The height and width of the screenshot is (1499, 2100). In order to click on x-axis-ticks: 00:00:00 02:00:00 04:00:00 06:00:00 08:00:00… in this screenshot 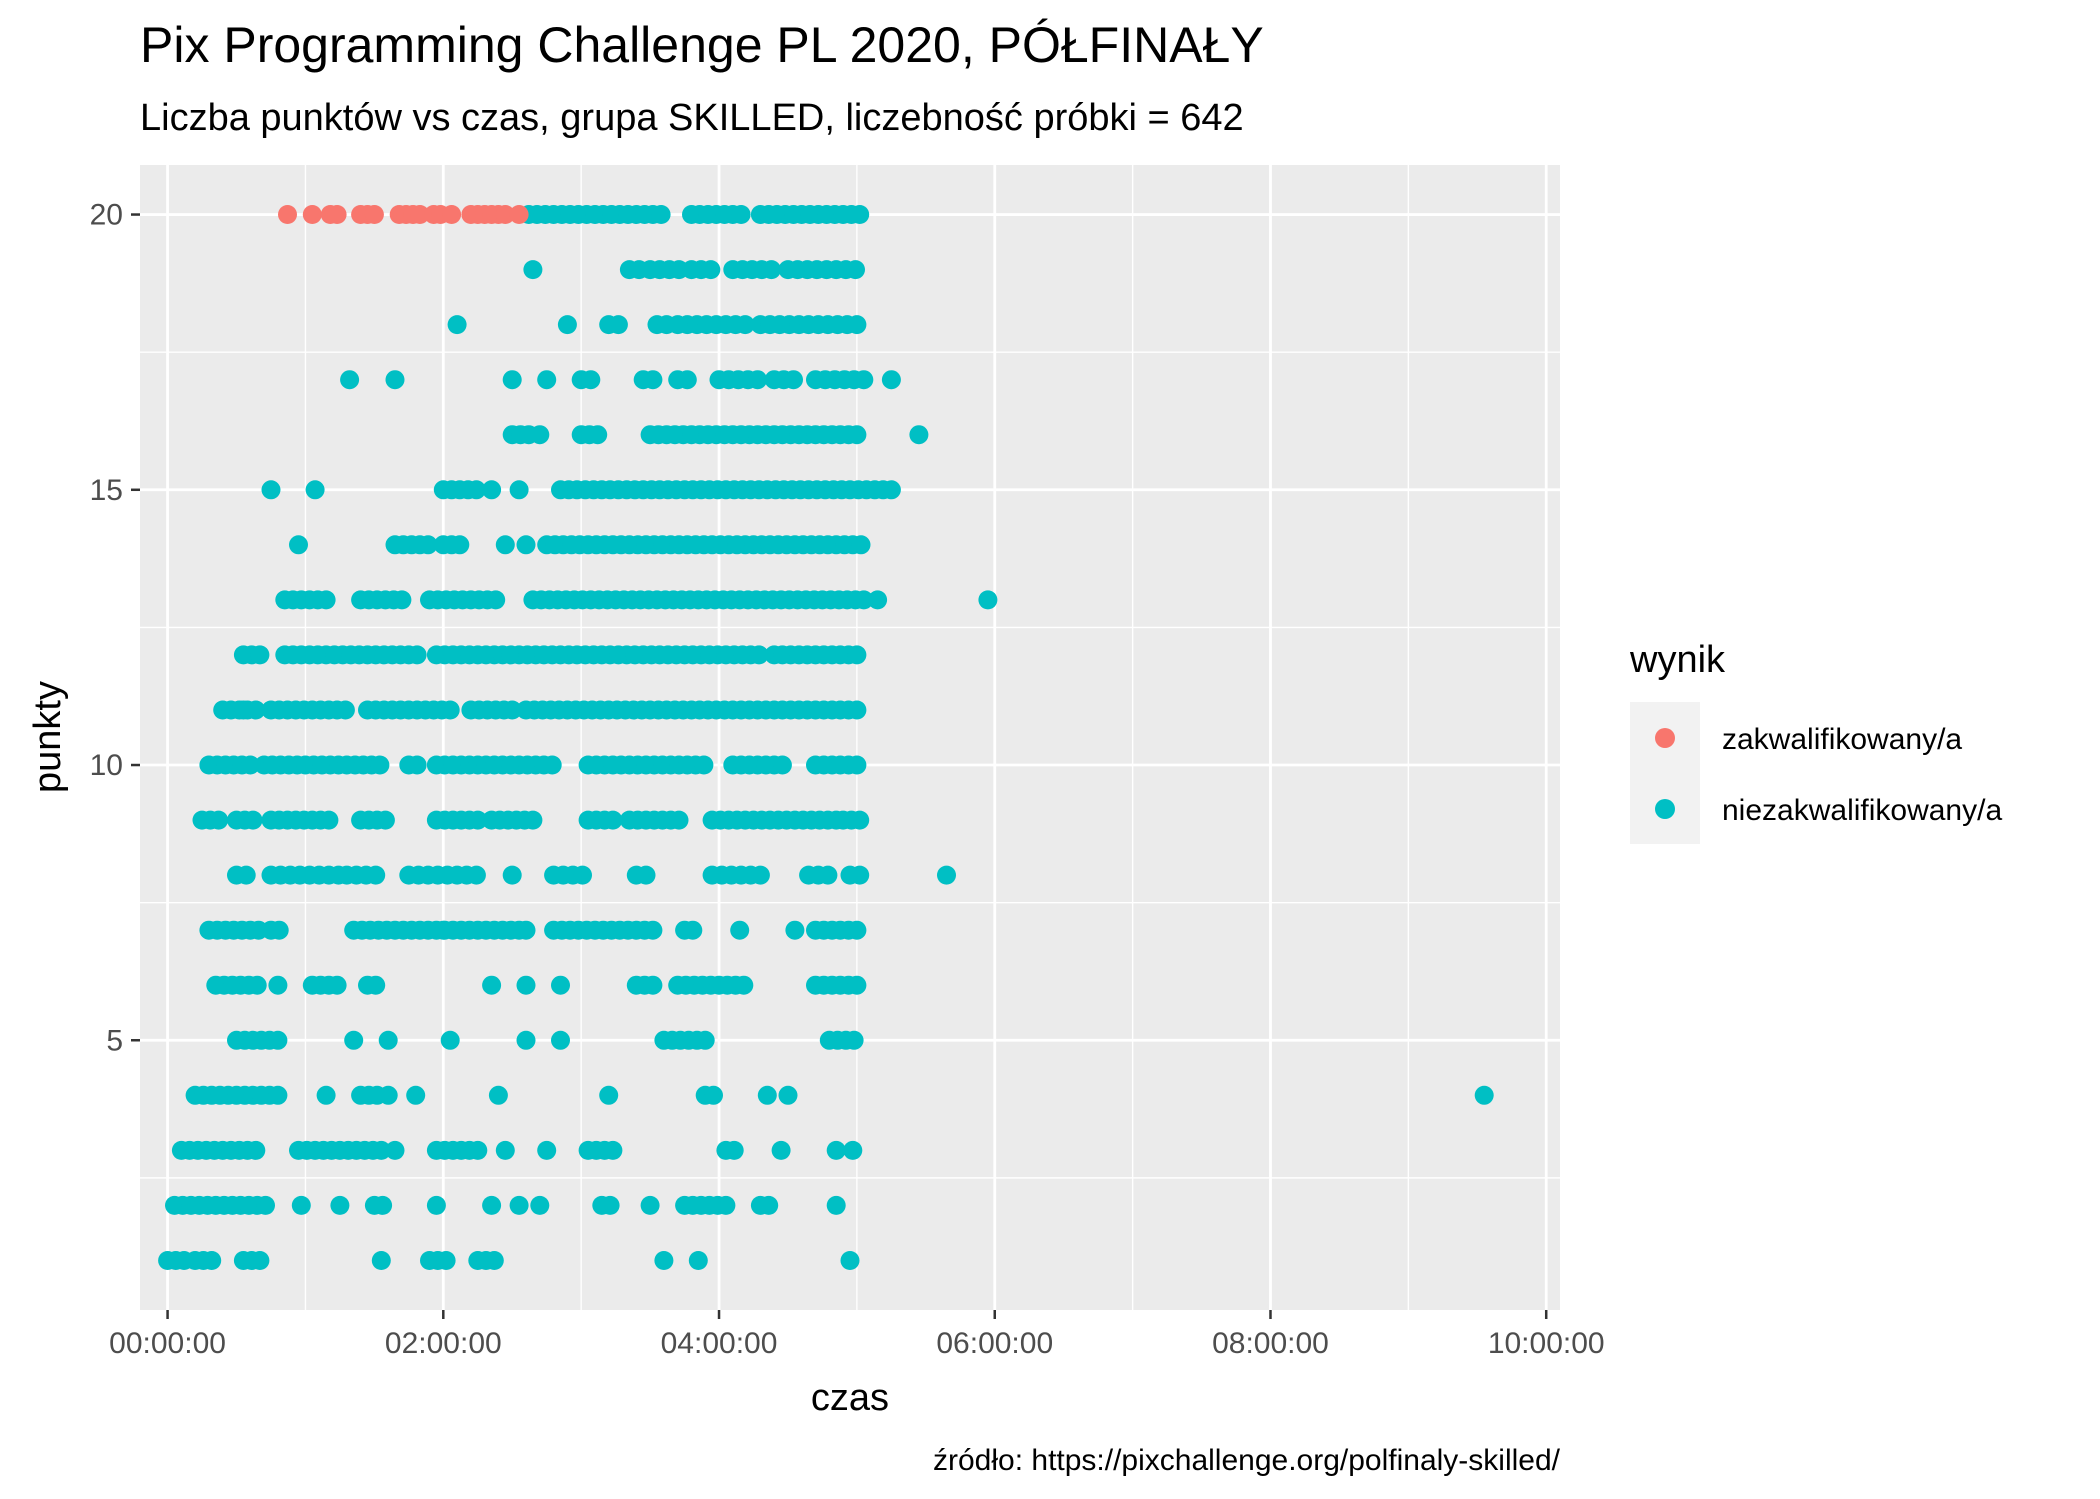, I will do `click(857, 1335)`.